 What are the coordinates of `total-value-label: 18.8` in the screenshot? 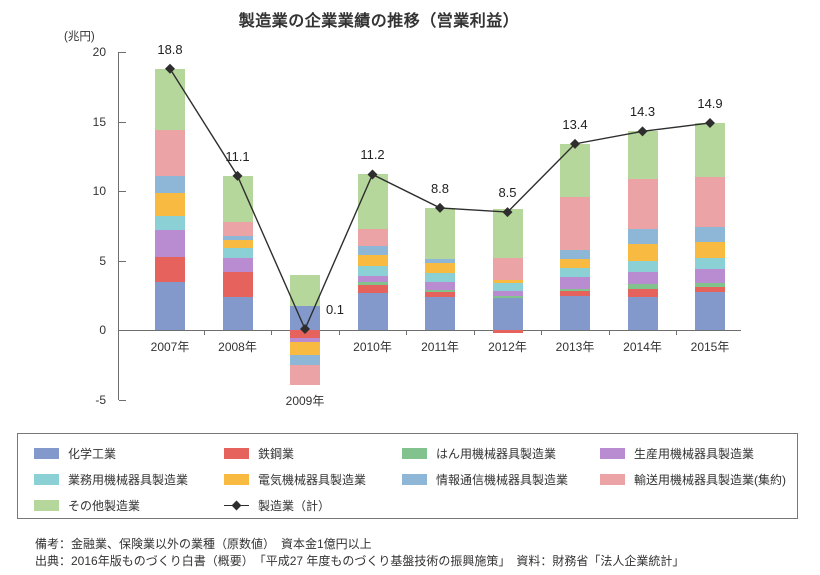 It's located at (170, 49).